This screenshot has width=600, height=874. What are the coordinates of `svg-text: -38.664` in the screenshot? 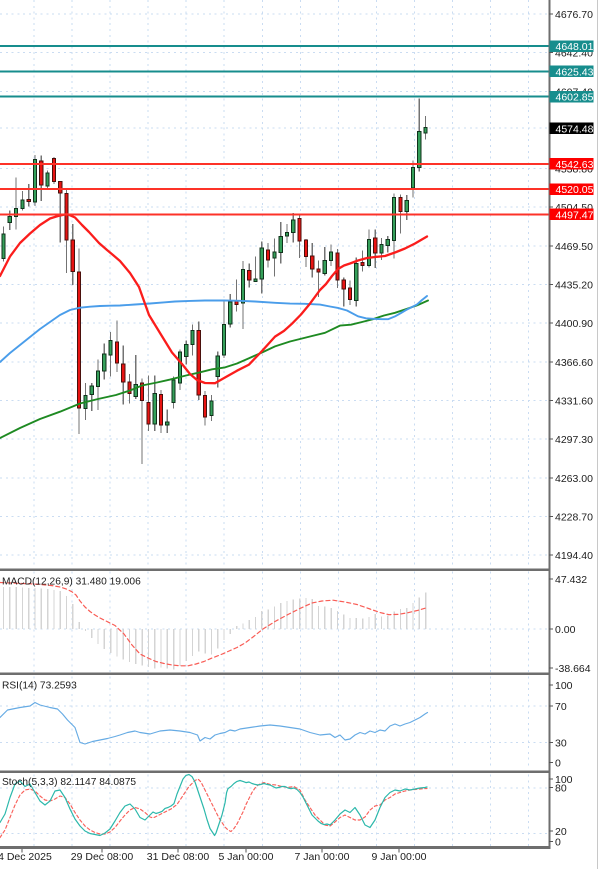 It's located at (573, 669).